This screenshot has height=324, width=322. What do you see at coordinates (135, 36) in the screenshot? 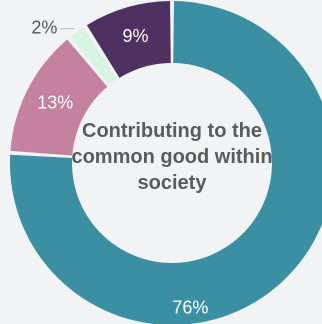
I see `donut-slice-label-9: 9%` at bounding box center [135, 36].